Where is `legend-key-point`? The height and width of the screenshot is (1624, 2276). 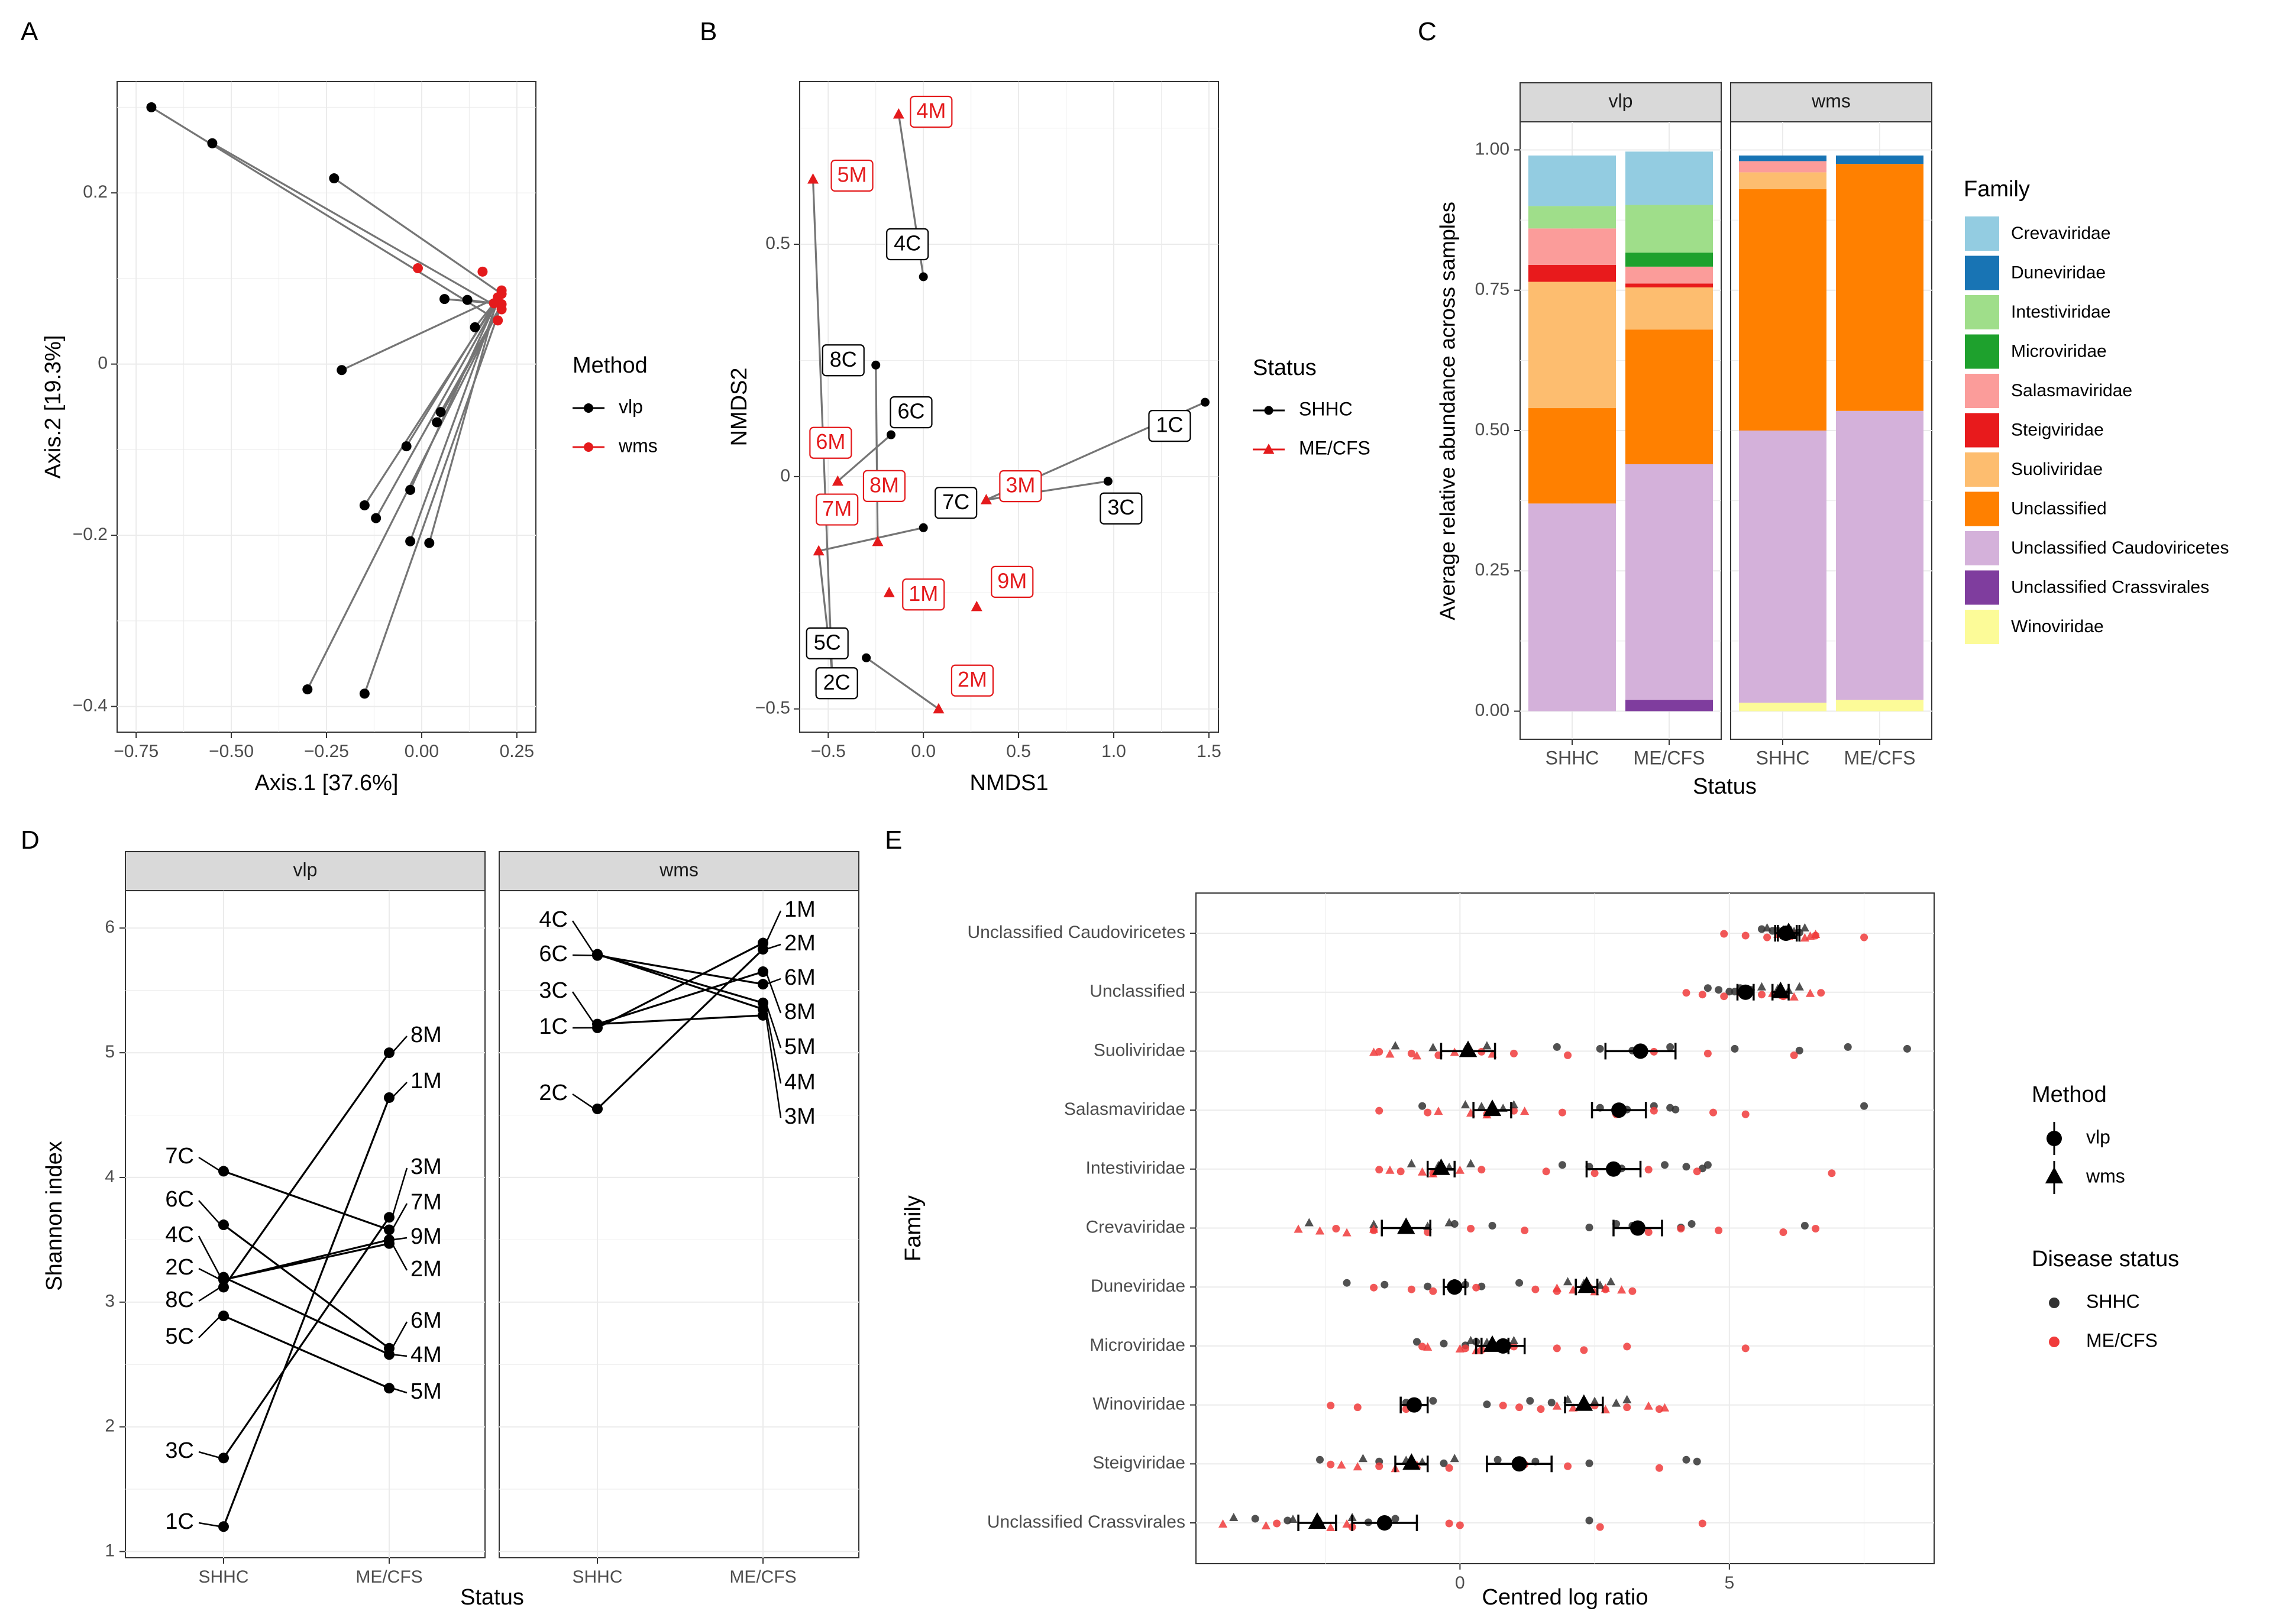 legend-key-point is located at coordinates (1269, 449).